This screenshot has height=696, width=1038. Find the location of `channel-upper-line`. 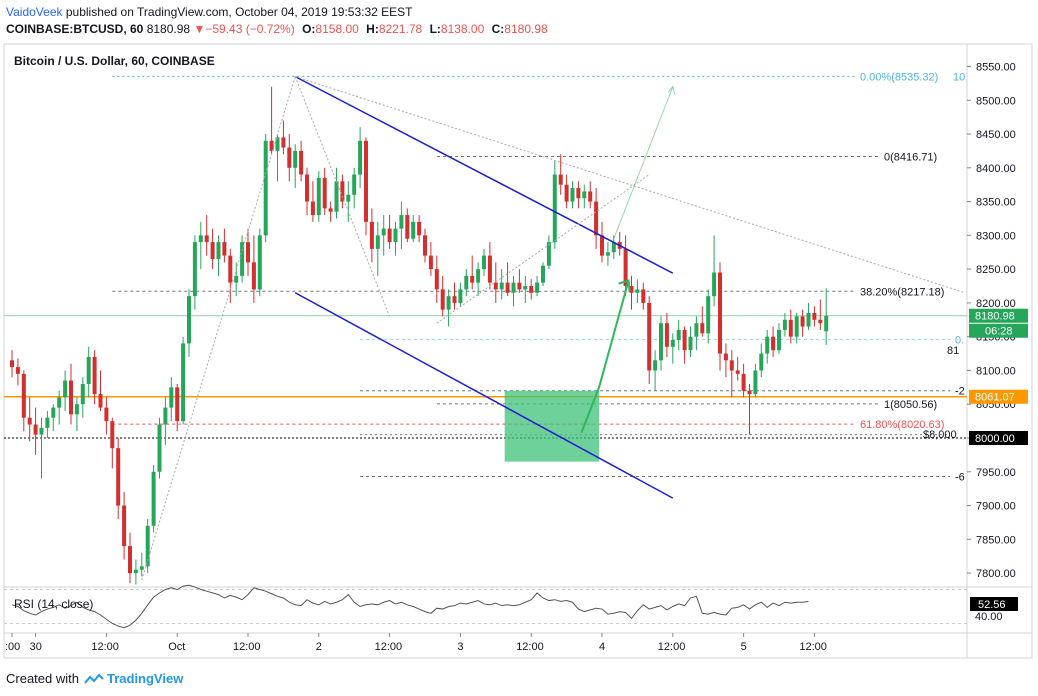

channel-upper-line is located at coordinates (484, 174).